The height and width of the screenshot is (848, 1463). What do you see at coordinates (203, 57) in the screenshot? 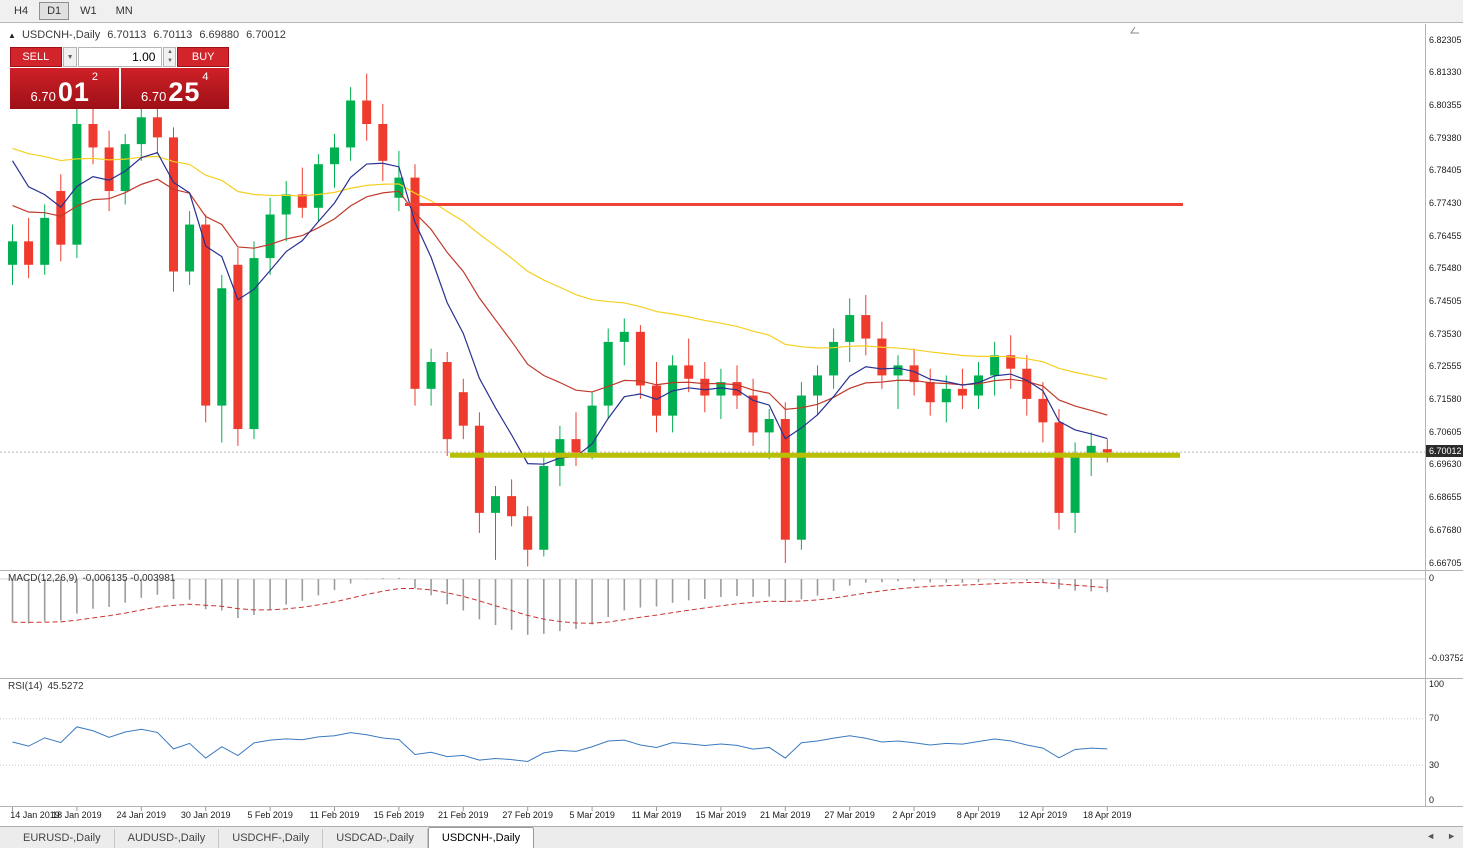
I see `buy-button: BUY` at bounding box center [203, 57].